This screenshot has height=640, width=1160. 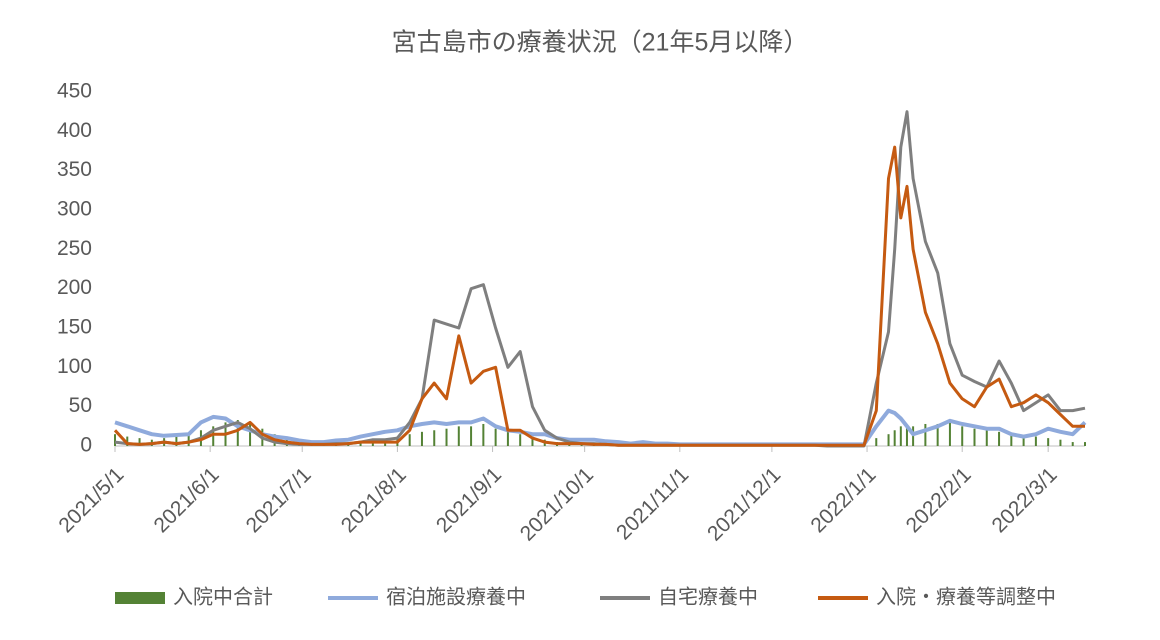 What do you see at coordinates (279, 500) in the screenshot?
I see `x-tick-label: 2021/7/1` at bounding box center [279, 500].